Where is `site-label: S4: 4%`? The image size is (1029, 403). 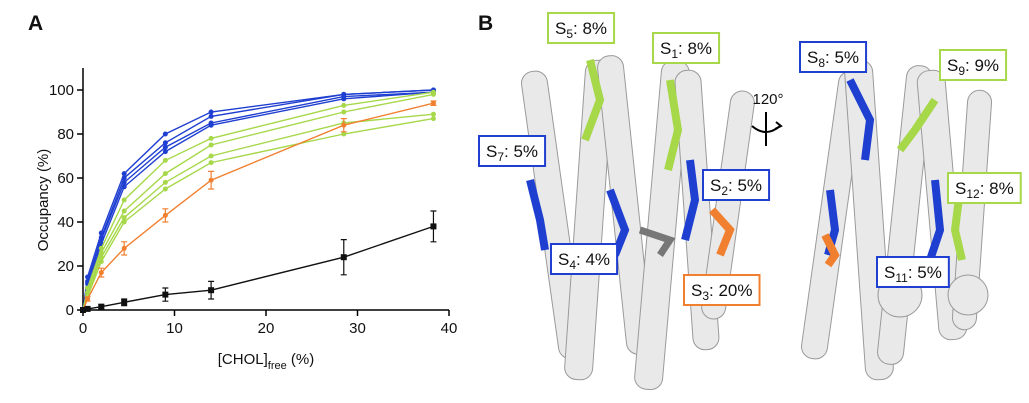
site-label: S4: 4% is located at coordinates (584, 261).